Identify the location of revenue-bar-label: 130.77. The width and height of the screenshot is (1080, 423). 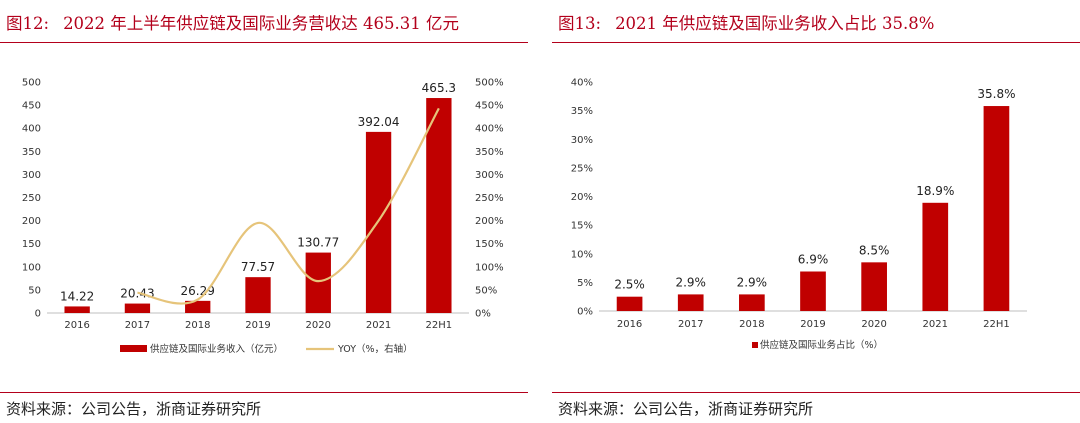
(318, 243).